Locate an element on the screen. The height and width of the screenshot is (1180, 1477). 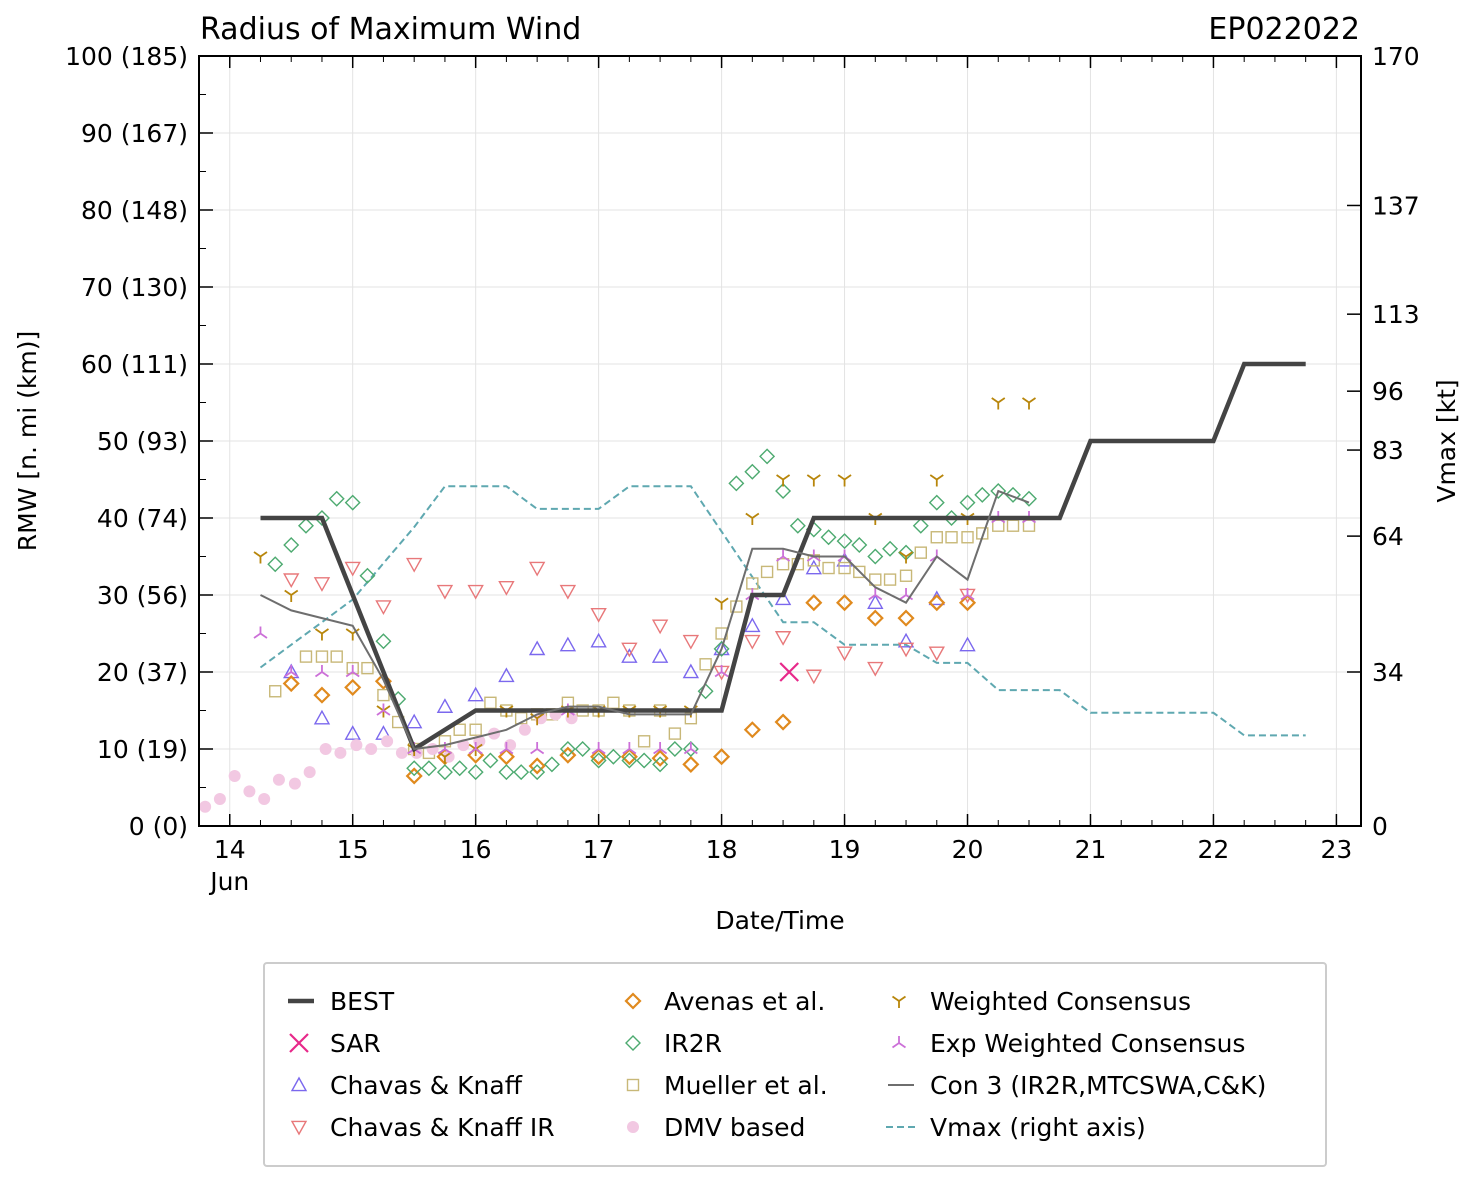
y2-tick-label: 170 is located at coordinates (1396, 56).